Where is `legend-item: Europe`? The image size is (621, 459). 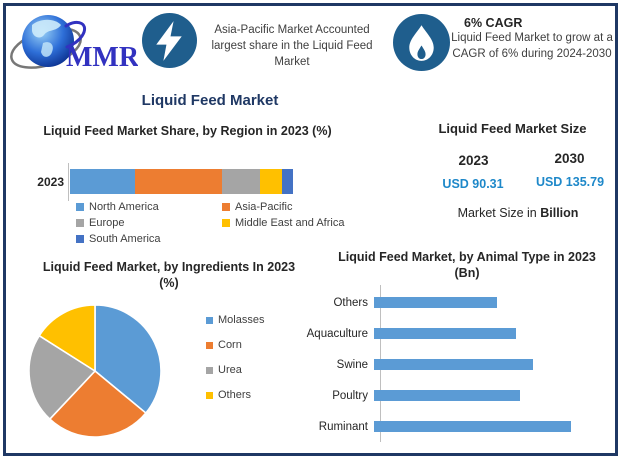 legend-item: Europe is located at coordinates (149, 223).